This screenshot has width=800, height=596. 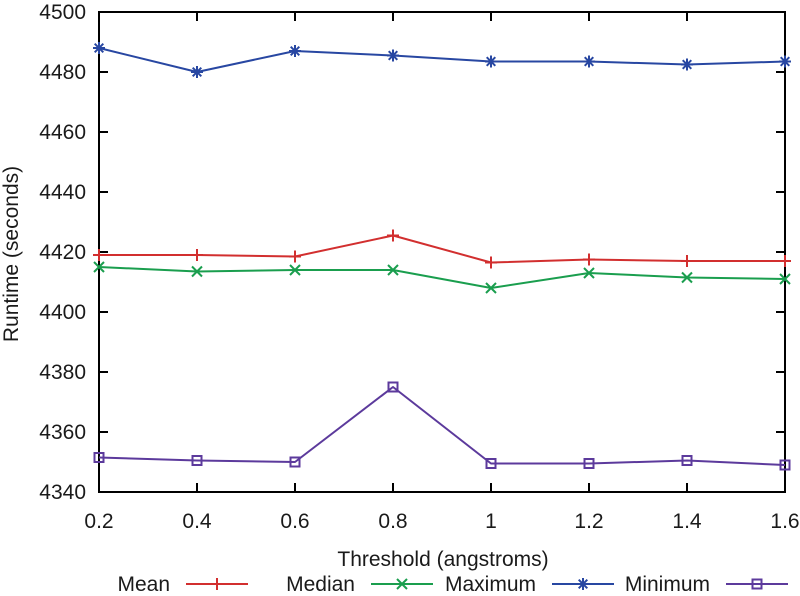 What do you see at coordinates (217, 584) in the screenshot?
I see `legend-sample-marker-mean` at bounding box center [217, 584].